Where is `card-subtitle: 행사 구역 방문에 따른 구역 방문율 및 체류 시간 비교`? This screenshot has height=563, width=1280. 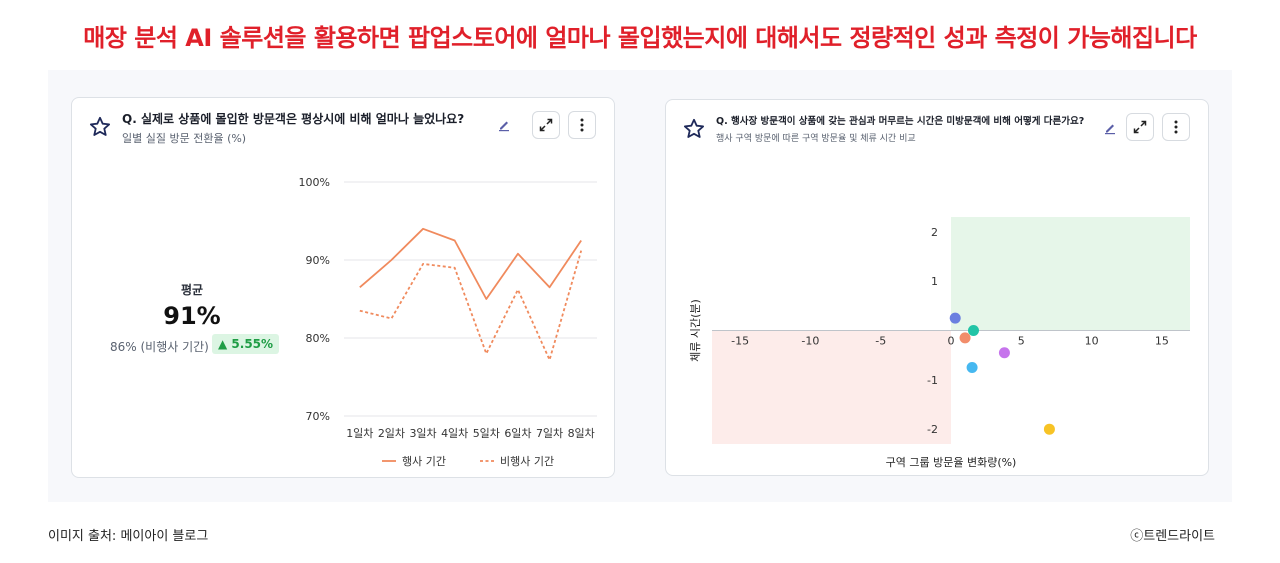
card-subtitle: 행사 구역 방문에 따른 구역 방문율 및 체류 시간 비교 is located at coordinates (816, 139).